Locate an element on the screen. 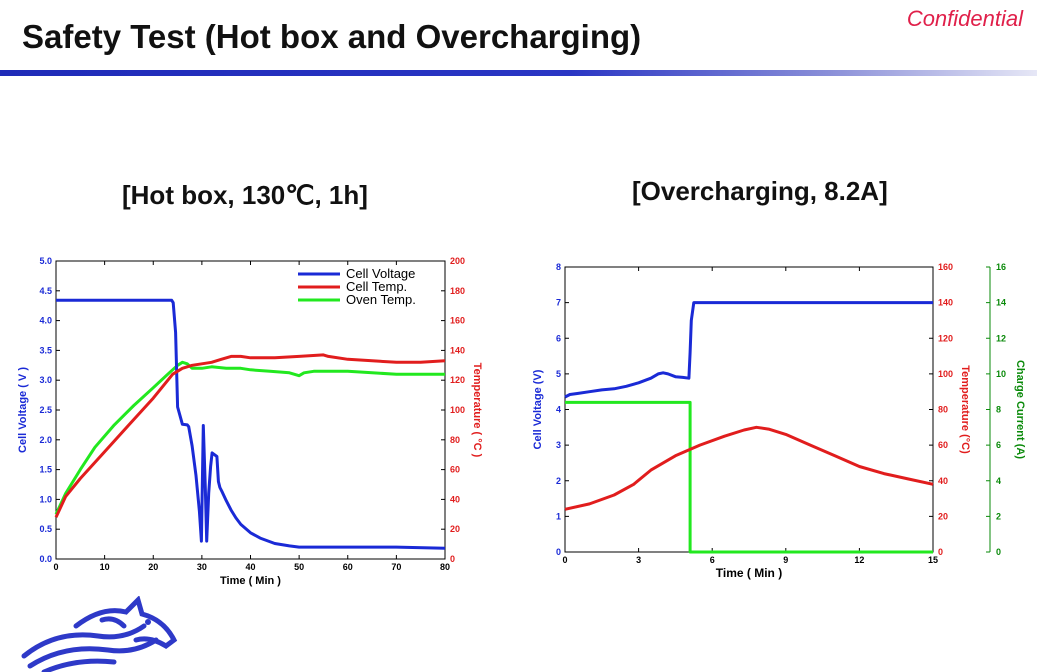  chart2-x-axis-label: Time ( Min ) is located at coordinates (749, 573).